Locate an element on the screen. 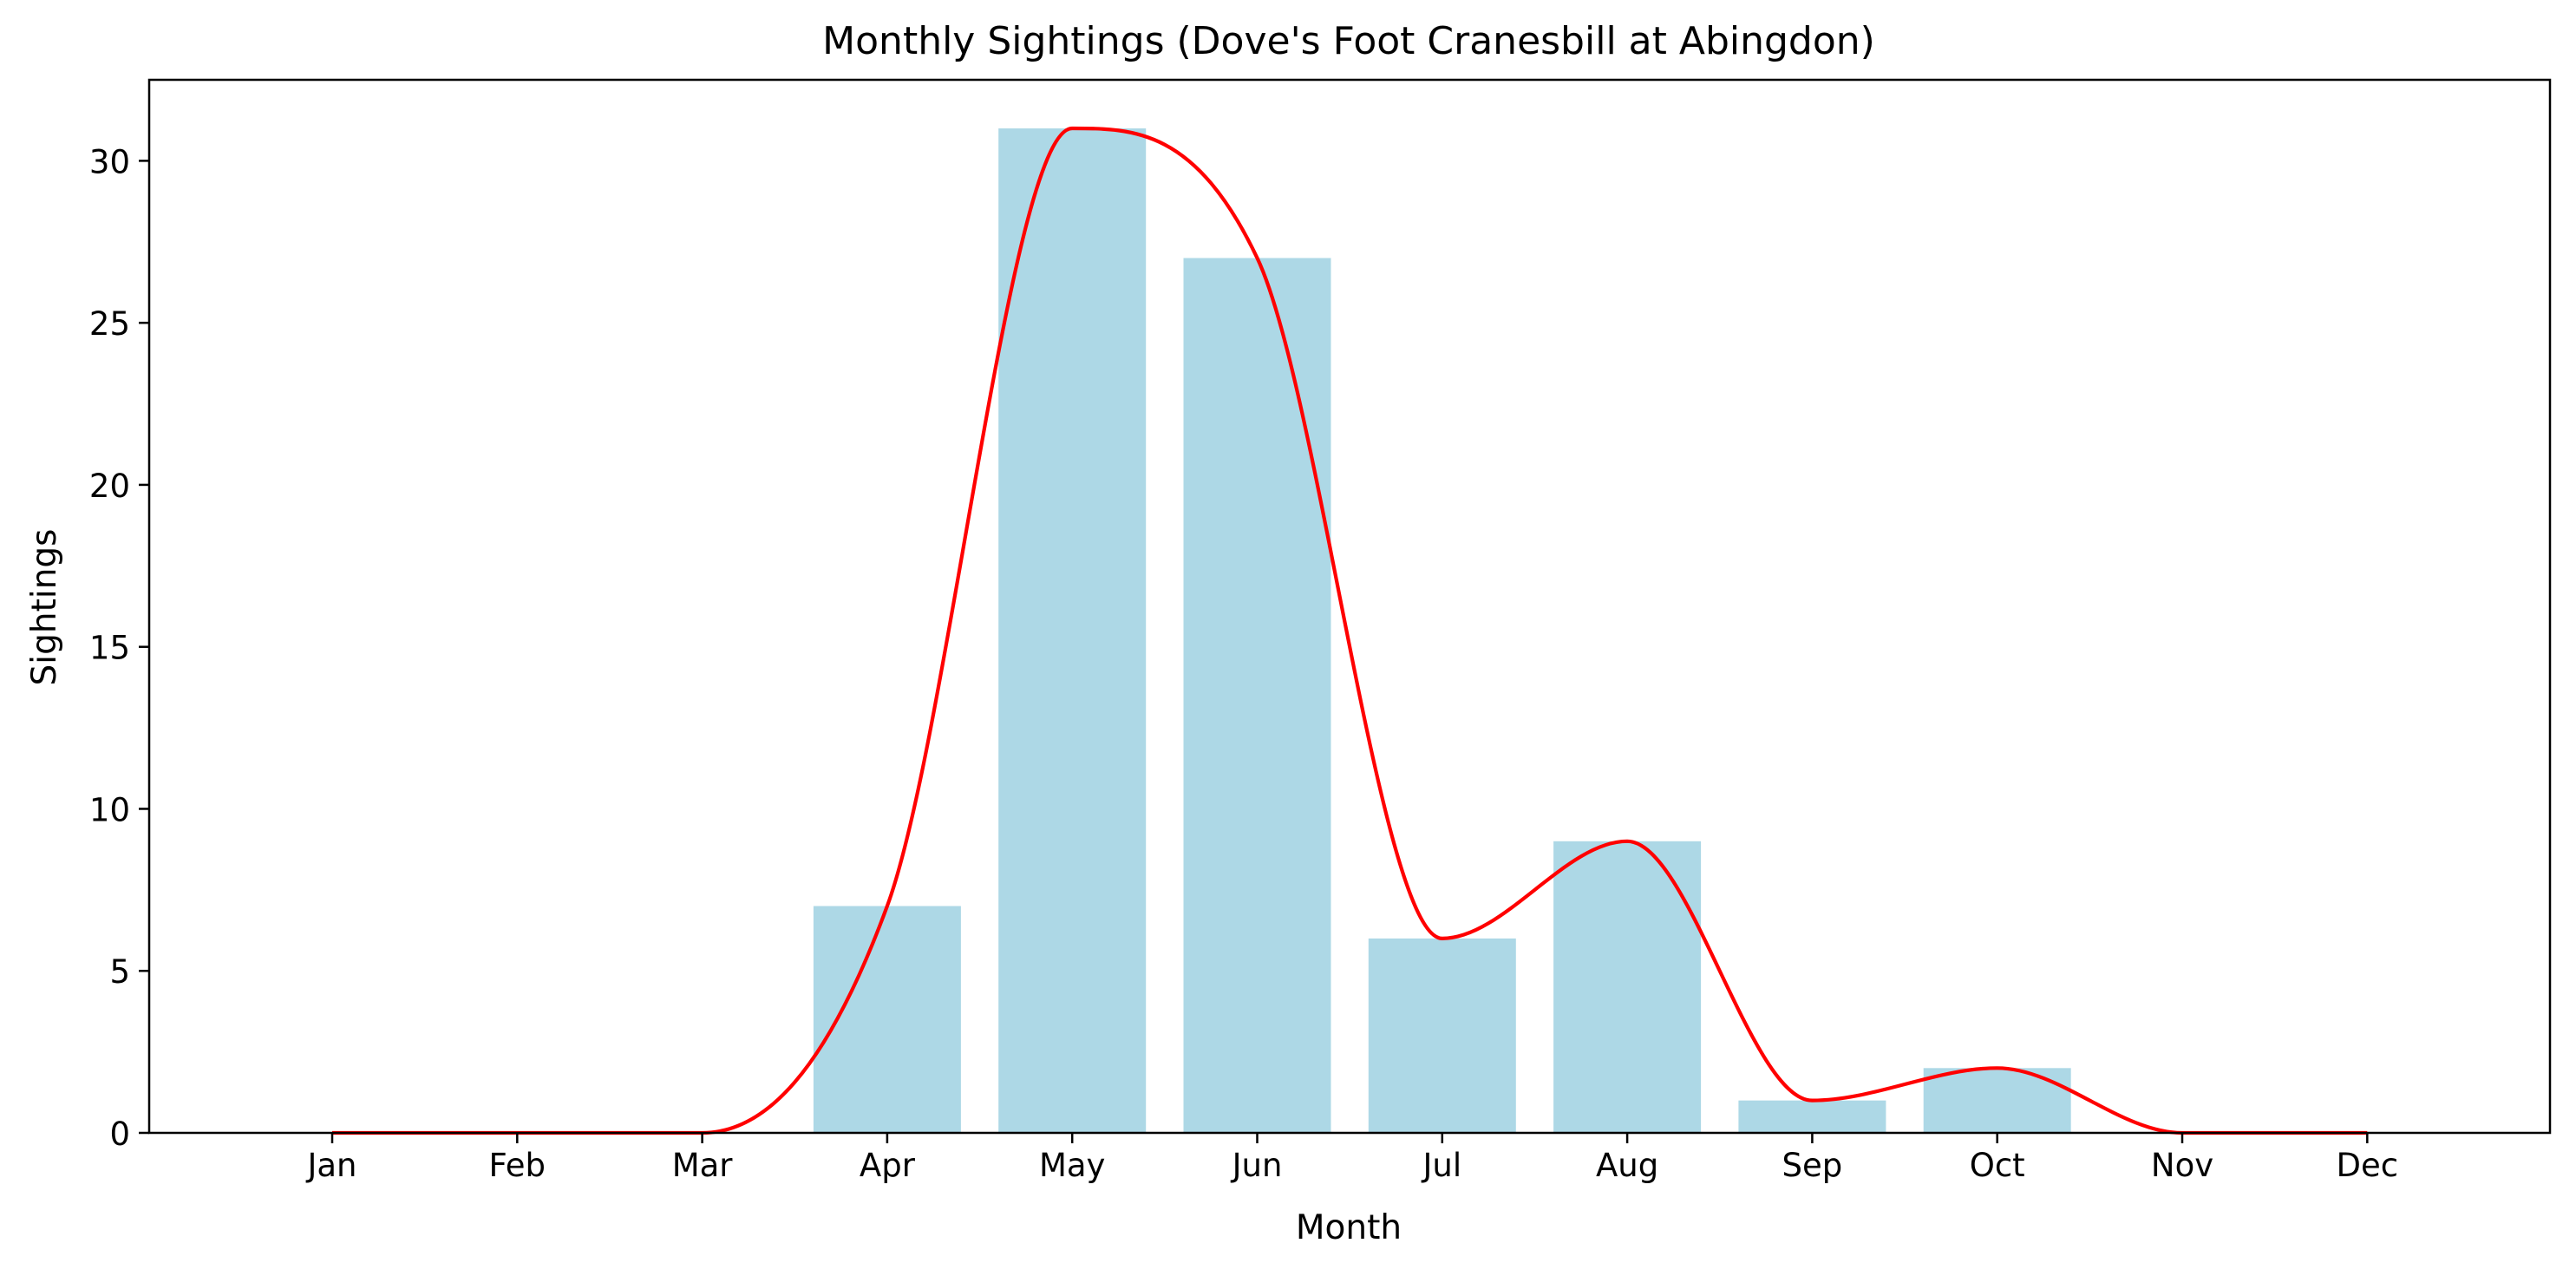 Image resolution: width=2576 pixels, height=1276 pixels. y-axis-label: Sightings is located at coordinates (44, 607).